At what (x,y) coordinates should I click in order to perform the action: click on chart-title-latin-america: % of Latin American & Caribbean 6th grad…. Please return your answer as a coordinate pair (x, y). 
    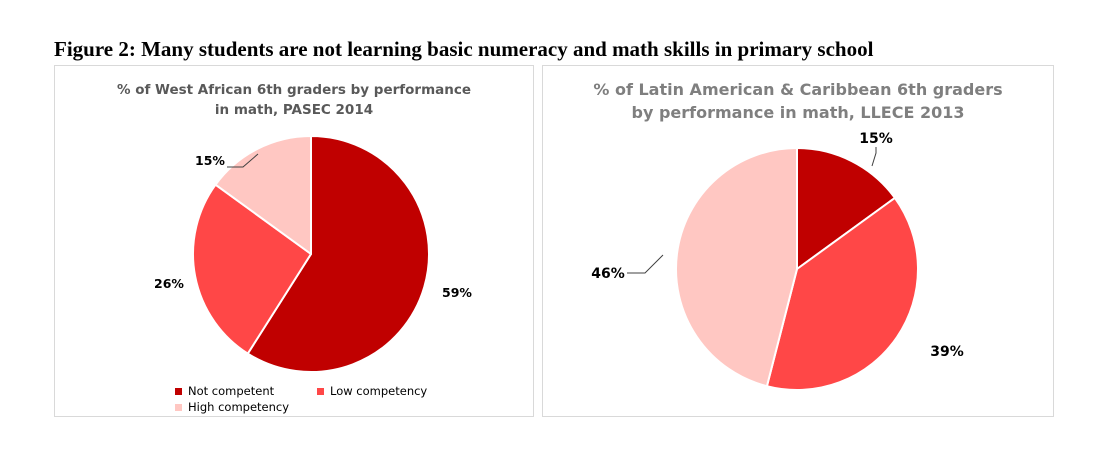
    Looking at the image, I should click on (798, 101).